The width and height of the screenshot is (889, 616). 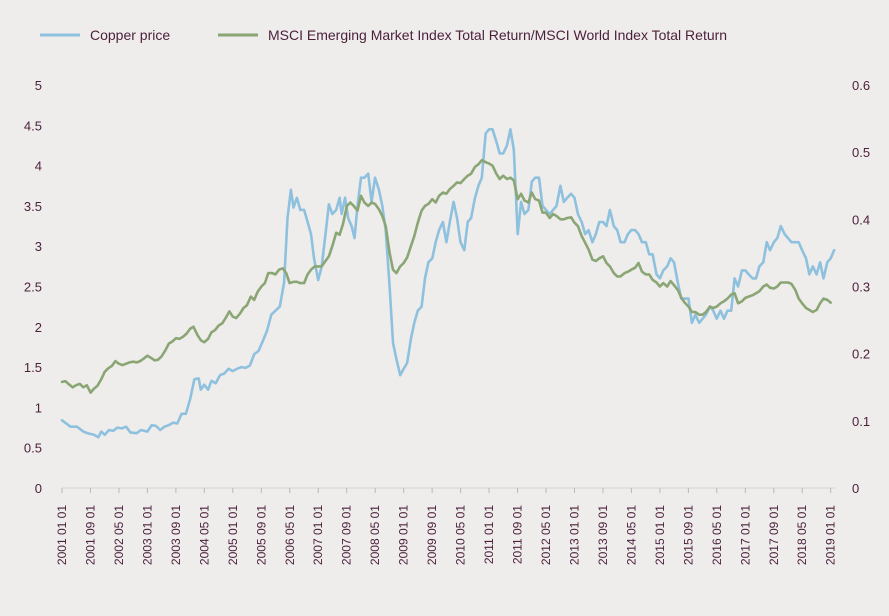 What do you see at coordinates (38, 85) in the screenshot?
I see `left-tick-label: 5` at bounding box center [38, 85].